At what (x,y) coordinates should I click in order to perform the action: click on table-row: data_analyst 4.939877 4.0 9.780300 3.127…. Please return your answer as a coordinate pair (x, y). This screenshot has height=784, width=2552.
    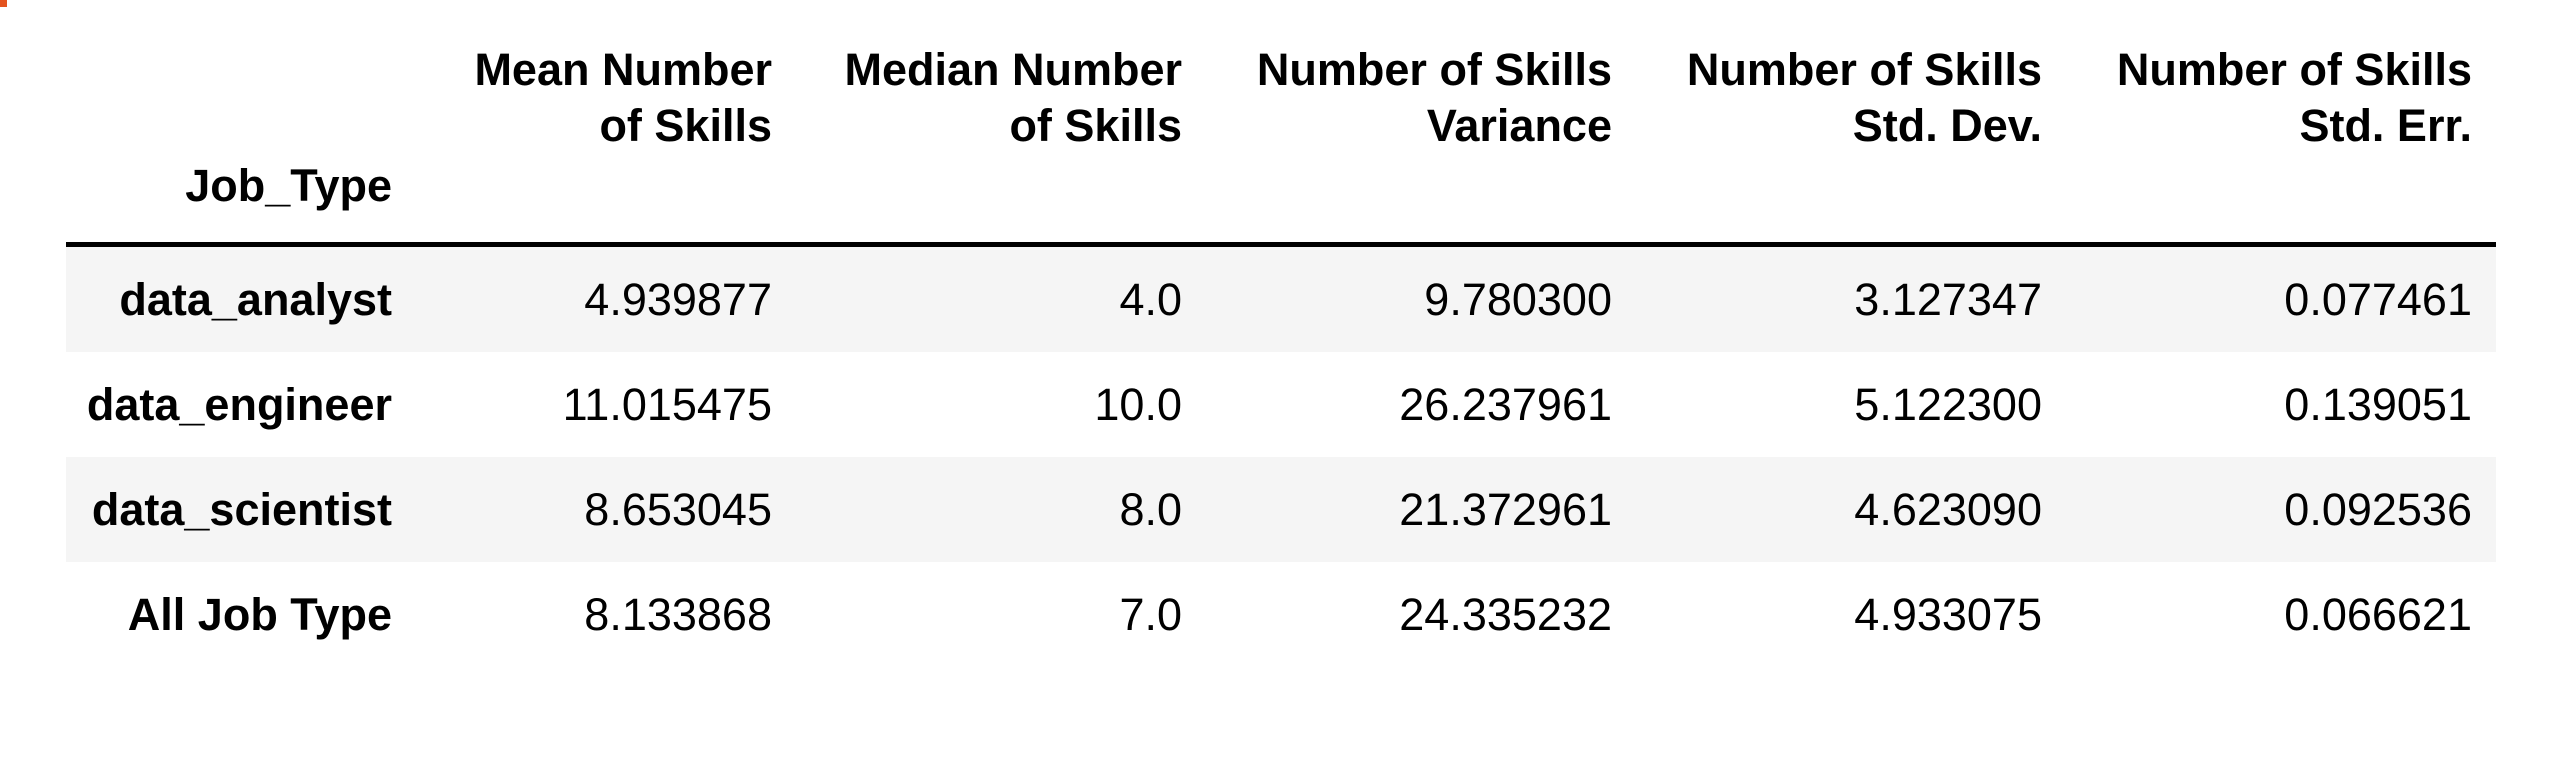
    Looking at the image, I should click on (1281, 298).